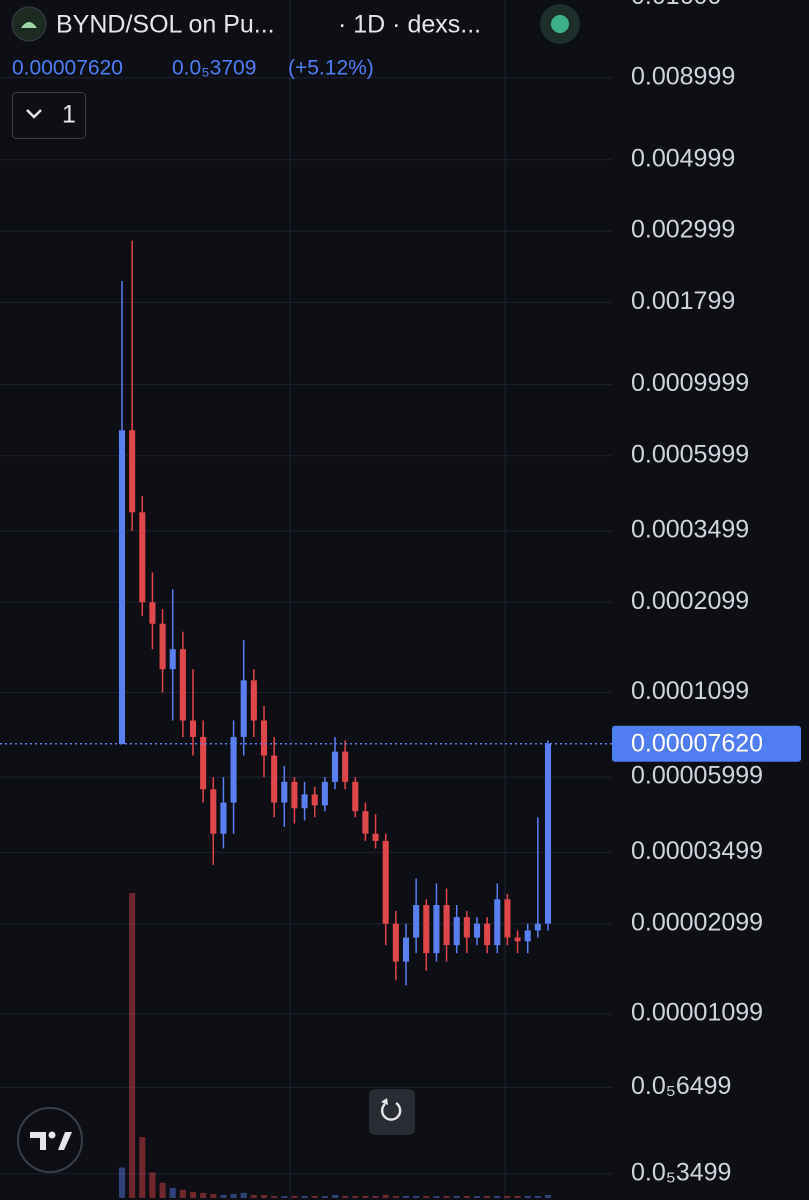 The width and height of the screenshot is (809, 1200). Describe the element at coordinates (683, 76) in the screenshot. I see `y-tick-label: 0.008999` at that location.